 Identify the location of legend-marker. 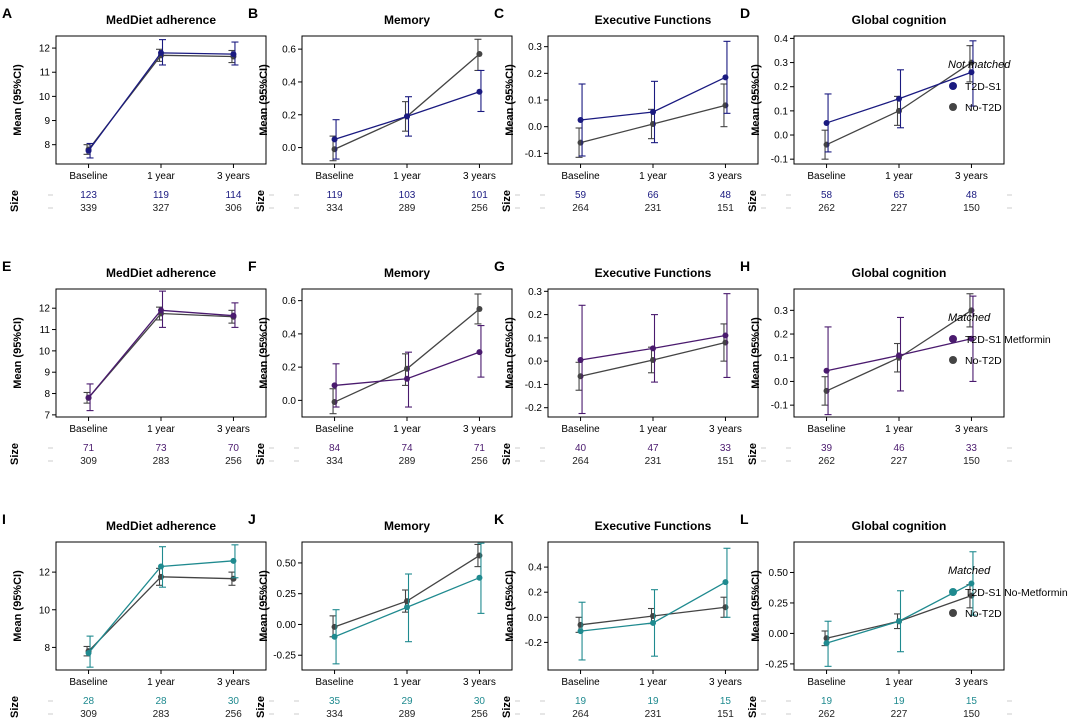
(953, 107).